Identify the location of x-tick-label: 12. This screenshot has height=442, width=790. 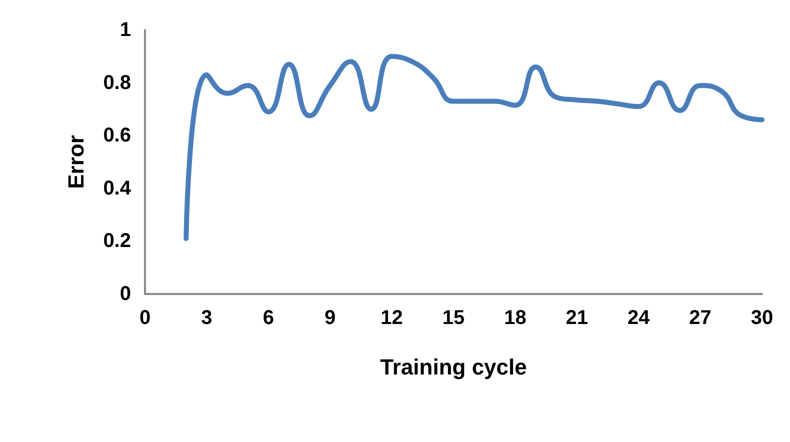
(391, 318).